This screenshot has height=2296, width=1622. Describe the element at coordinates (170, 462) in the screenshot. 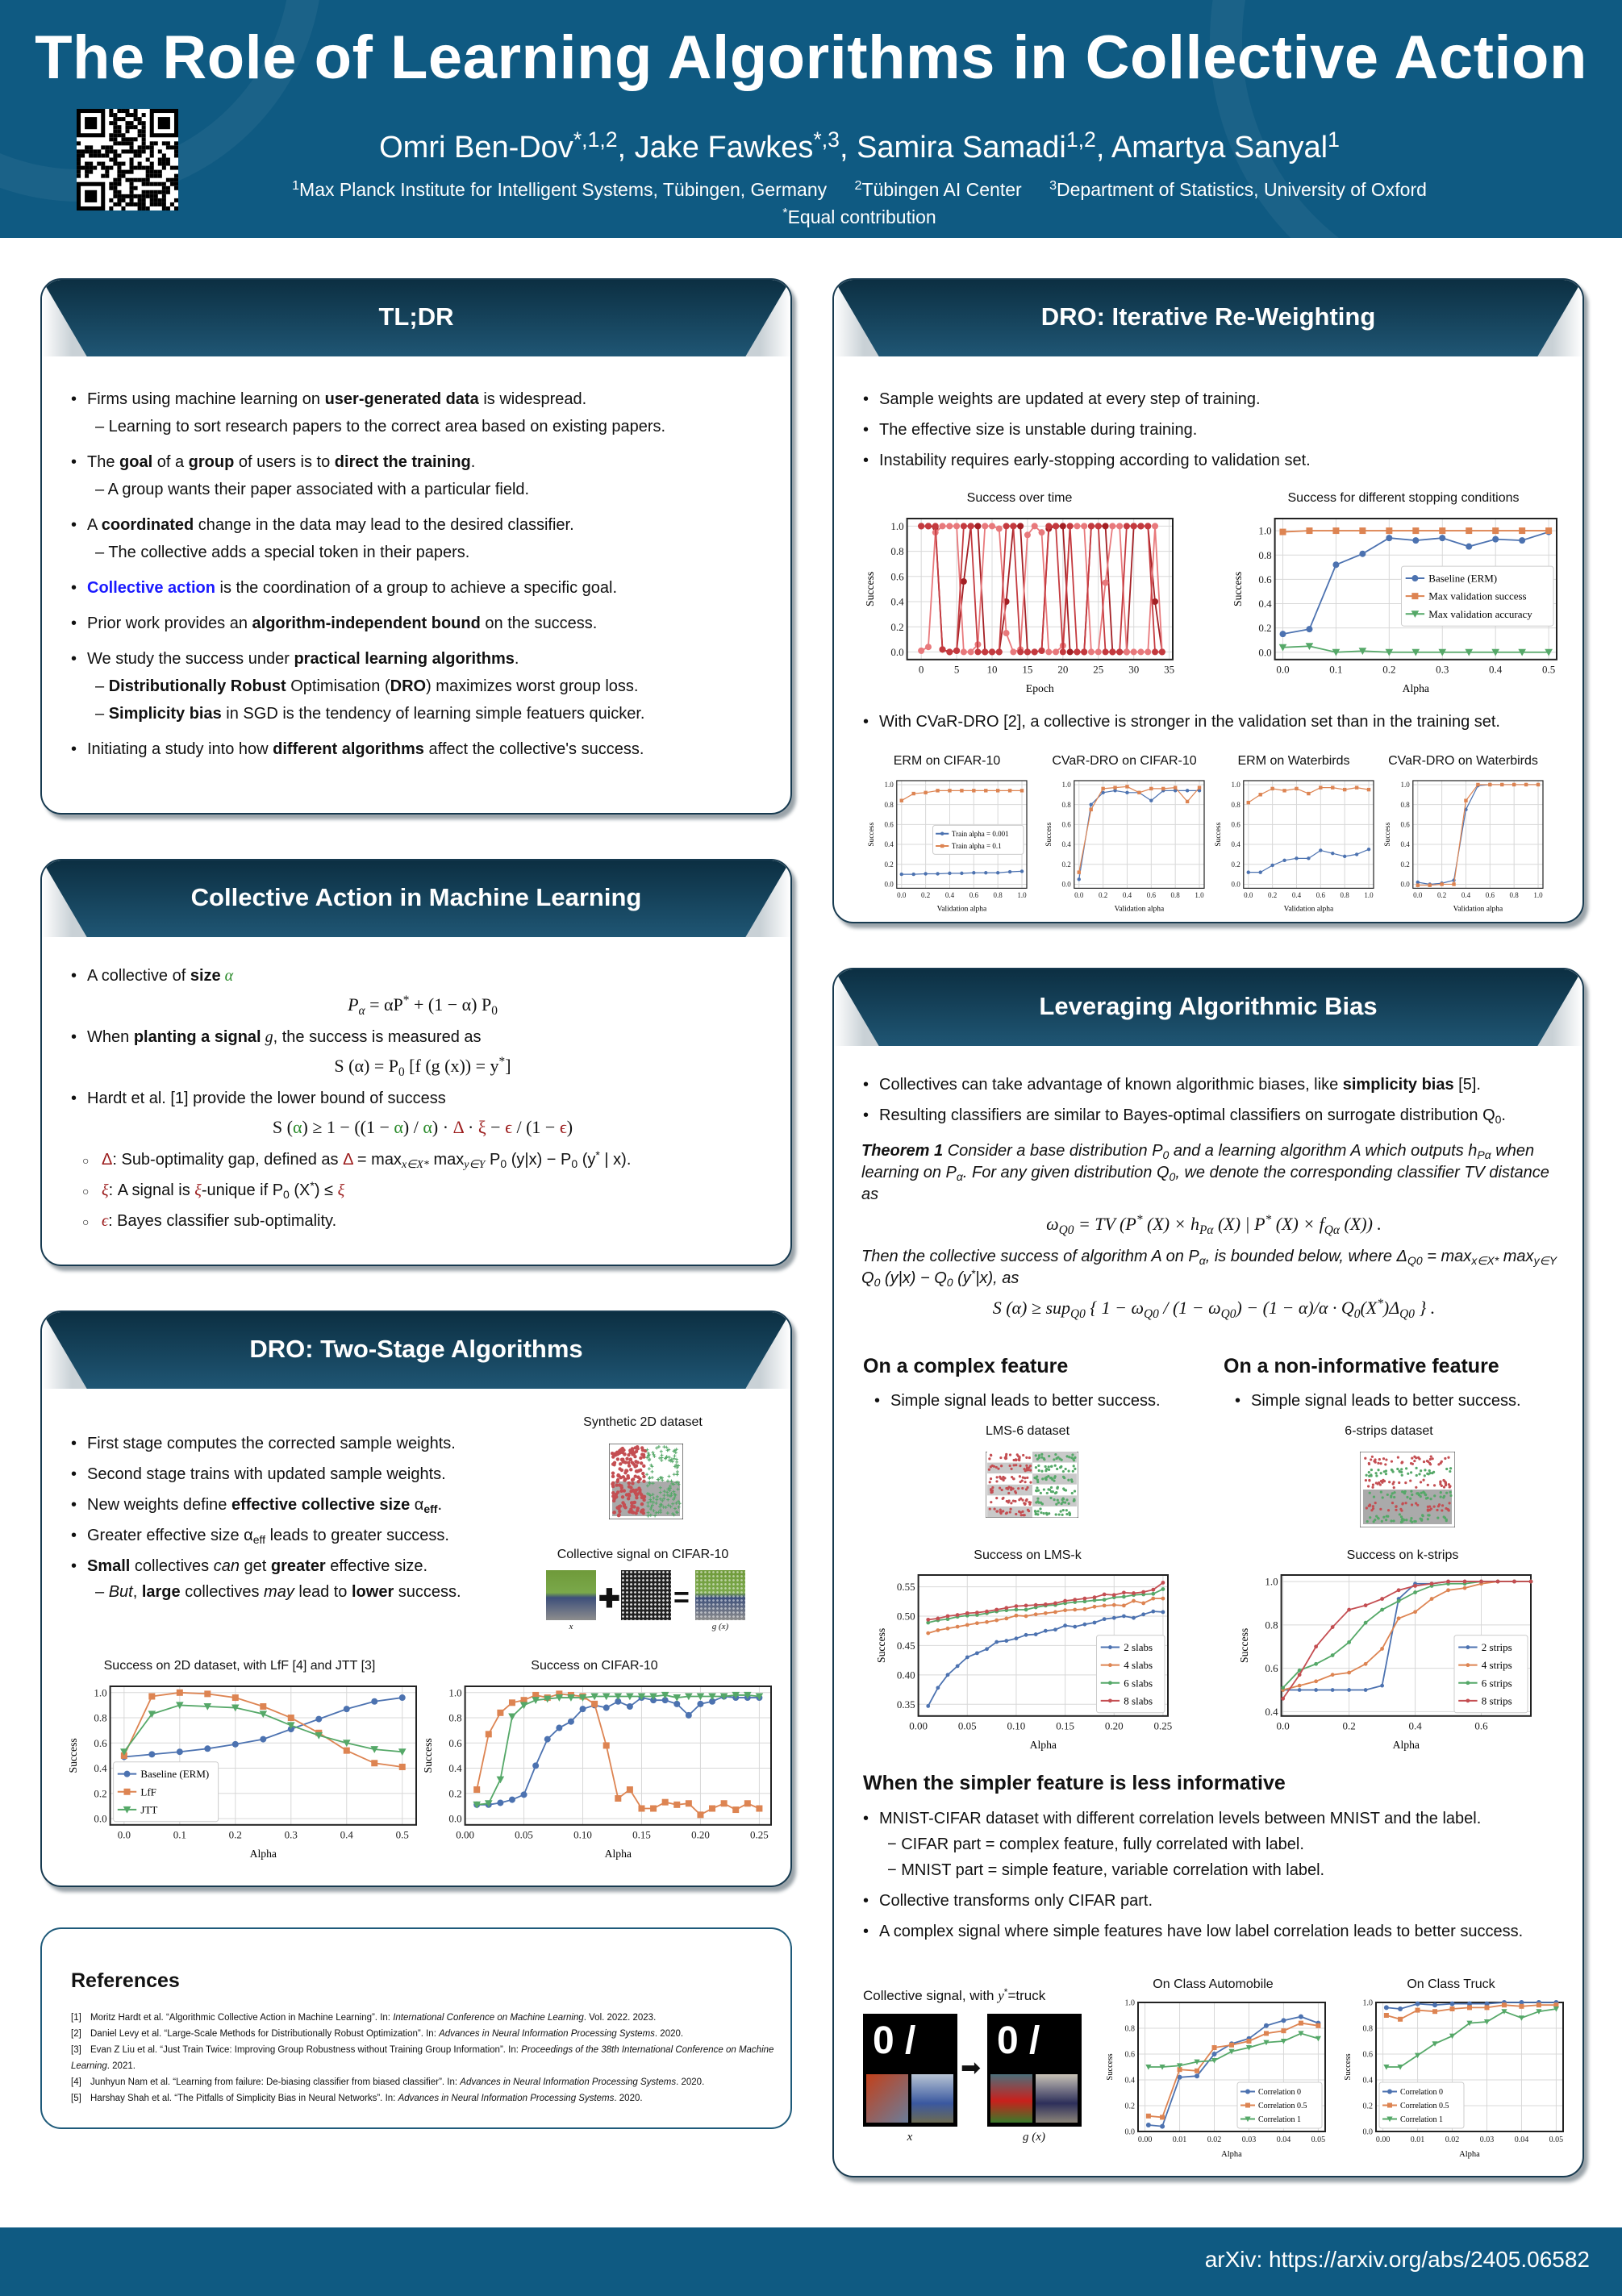

I see `text-run: of a` at that location.